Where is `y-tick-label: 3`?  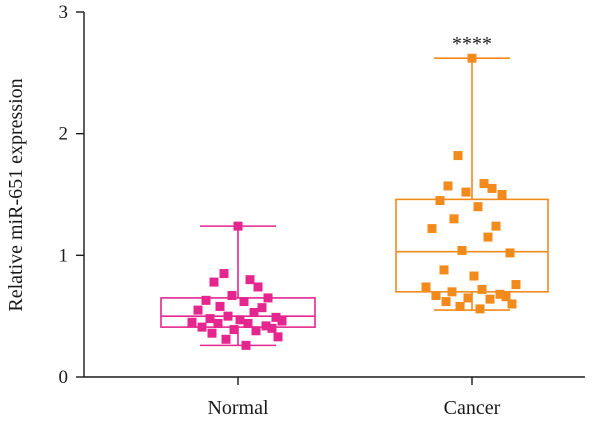 y-tick-label: 3 is located at coordinates (64, 12).